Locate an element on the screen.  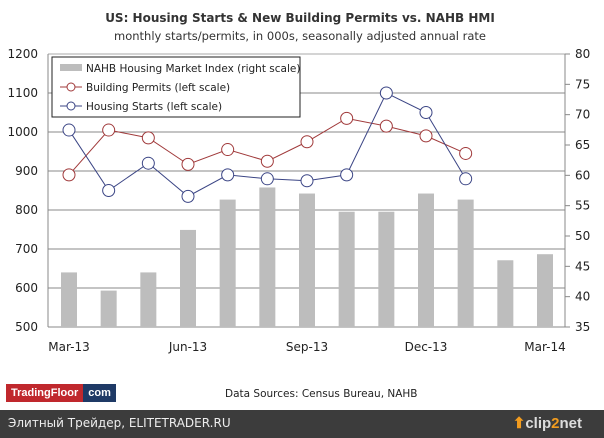
left-tick-label: 1000 is located at coordinates (22, 132).